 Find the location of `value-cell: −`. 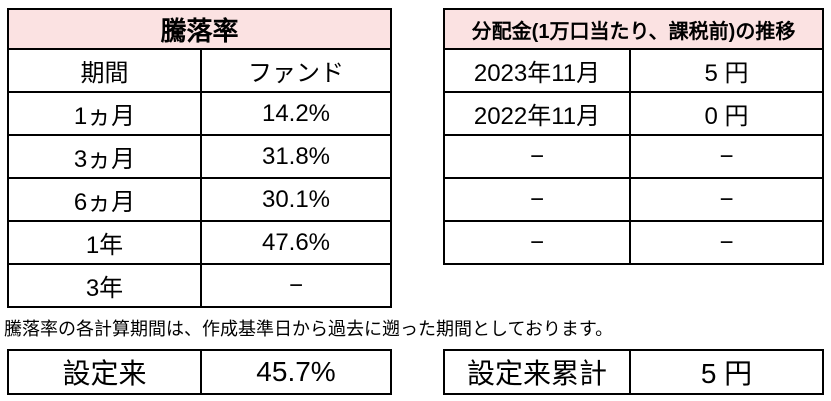

value-cell: − is located at coordinates (295, 285).